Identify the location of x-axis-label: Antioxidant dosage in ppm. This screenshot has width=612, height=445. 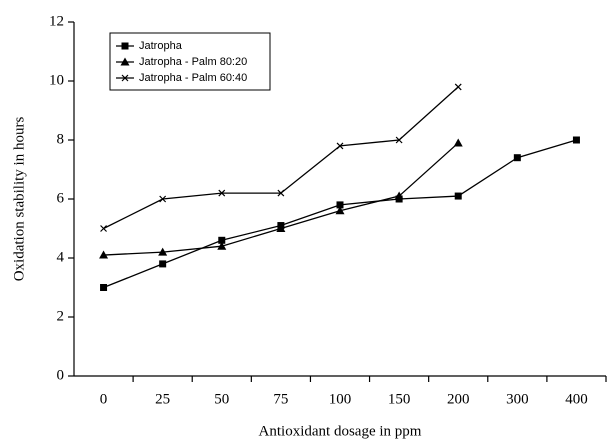
(340, 431).